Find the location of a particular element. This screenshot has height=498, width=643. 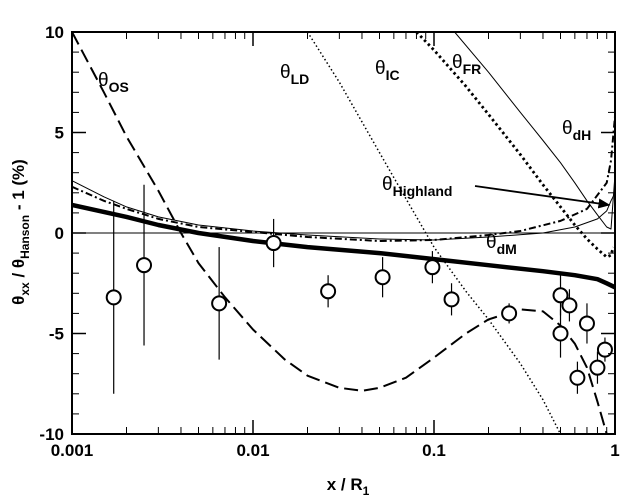

x-tick-label-1: 0.01 is located at coordinates (252, 450).